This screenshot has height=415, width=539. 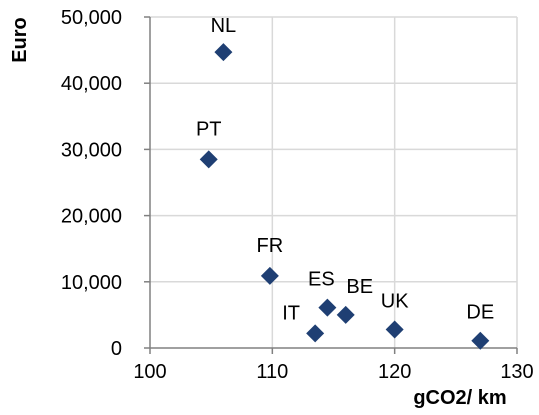 What do you see at coordinates (91, 217) in the screenshot?
I see `y-tick-label: 20,000` at bounding box center [91, 217].